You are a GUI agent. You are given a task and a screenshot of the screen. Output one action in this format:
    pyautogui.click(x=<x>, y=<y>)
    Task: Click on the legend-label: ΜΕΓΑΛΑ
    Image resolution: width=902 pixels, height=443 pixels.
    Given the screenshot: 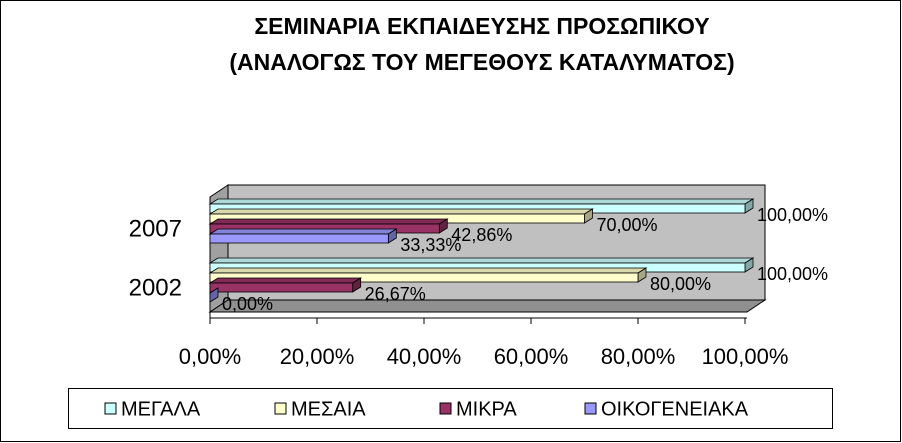 What is the action you would take?
    pyautogui.click(x=161, y=409)
    